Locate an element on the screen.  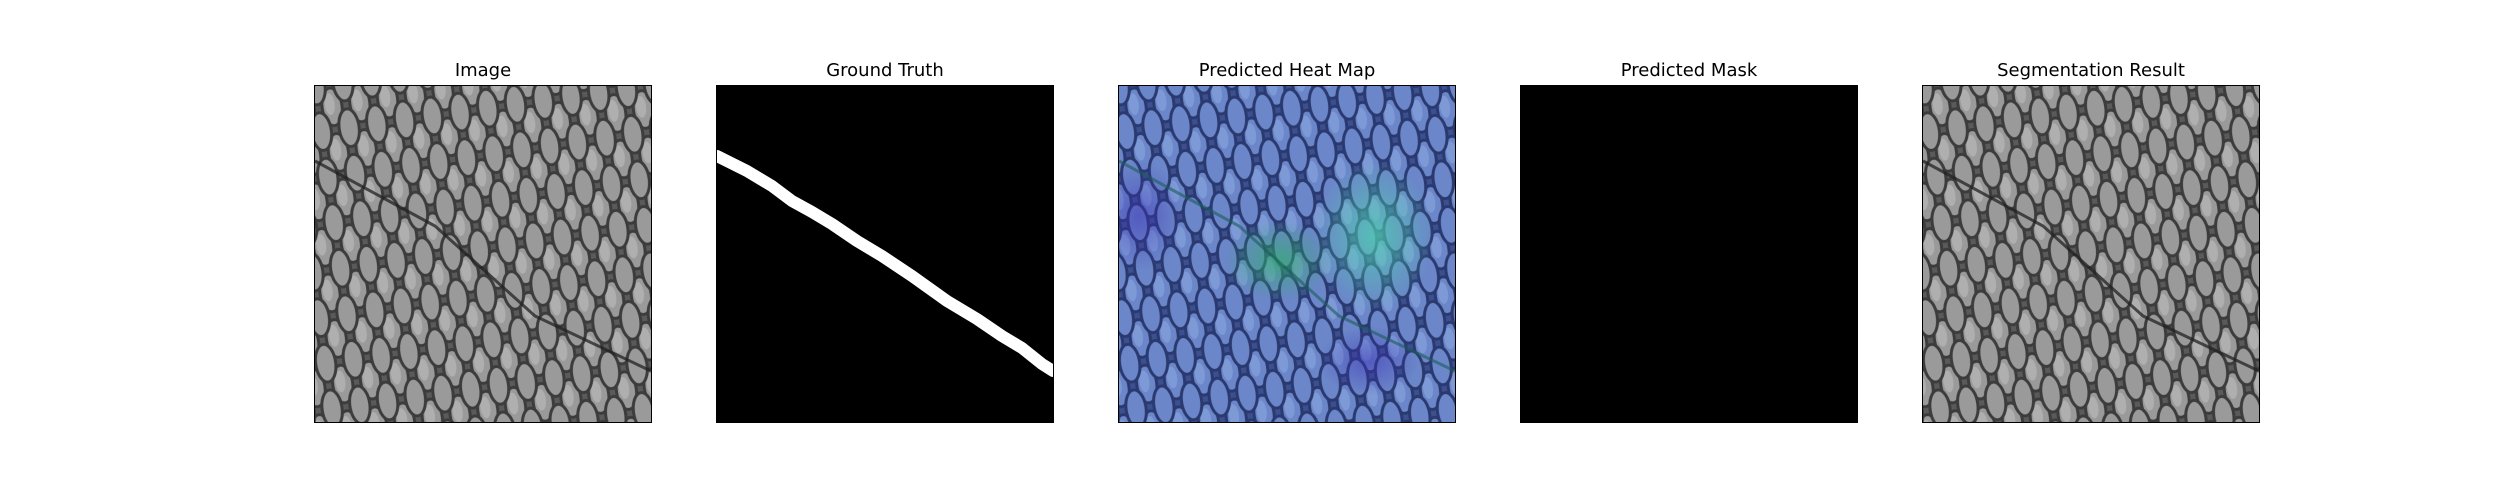
binary-crack-mask-image is located at coordinates (885, 254).